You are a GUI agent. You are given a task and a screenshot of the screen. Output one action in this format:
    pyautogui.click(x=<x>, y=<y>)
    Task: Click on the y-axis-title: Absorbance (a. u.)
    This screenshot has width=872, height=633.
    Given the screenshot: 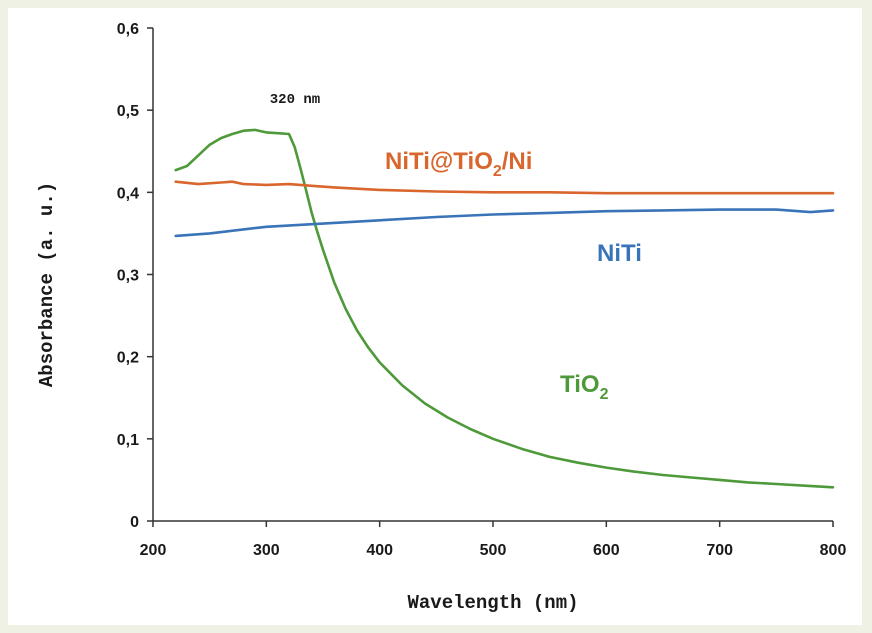 What is the action you would take?
    pyautogui.click(x=47, y=284)
    